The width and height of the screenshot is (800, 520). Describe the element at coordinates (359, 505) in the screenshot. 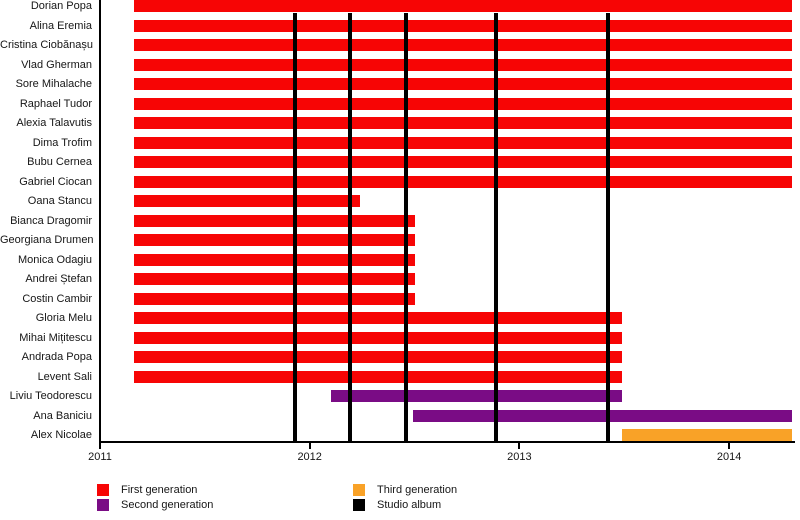

I see `legend-swatch-album-generation` at that location.